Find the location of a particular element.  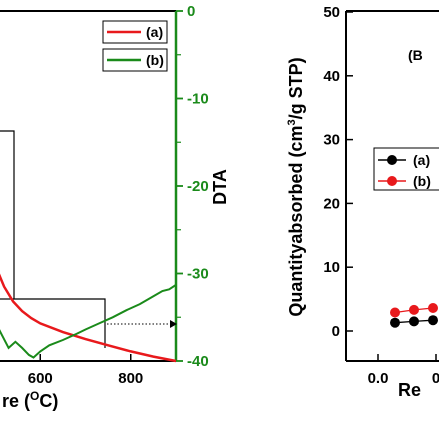

left-x-tick-label: 600 is located at coordinates (40, 378).